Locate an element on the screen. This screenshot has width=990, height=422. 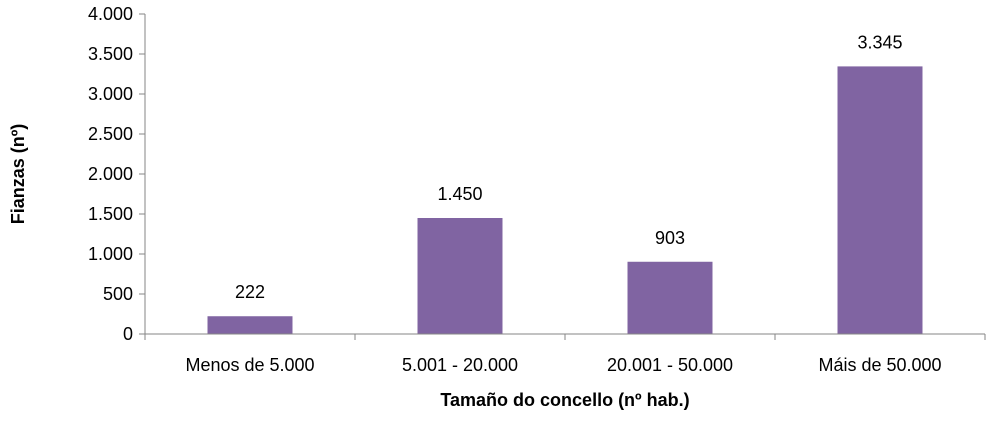
y-tick-label: 1.000 is located at coordinates (110, 254).